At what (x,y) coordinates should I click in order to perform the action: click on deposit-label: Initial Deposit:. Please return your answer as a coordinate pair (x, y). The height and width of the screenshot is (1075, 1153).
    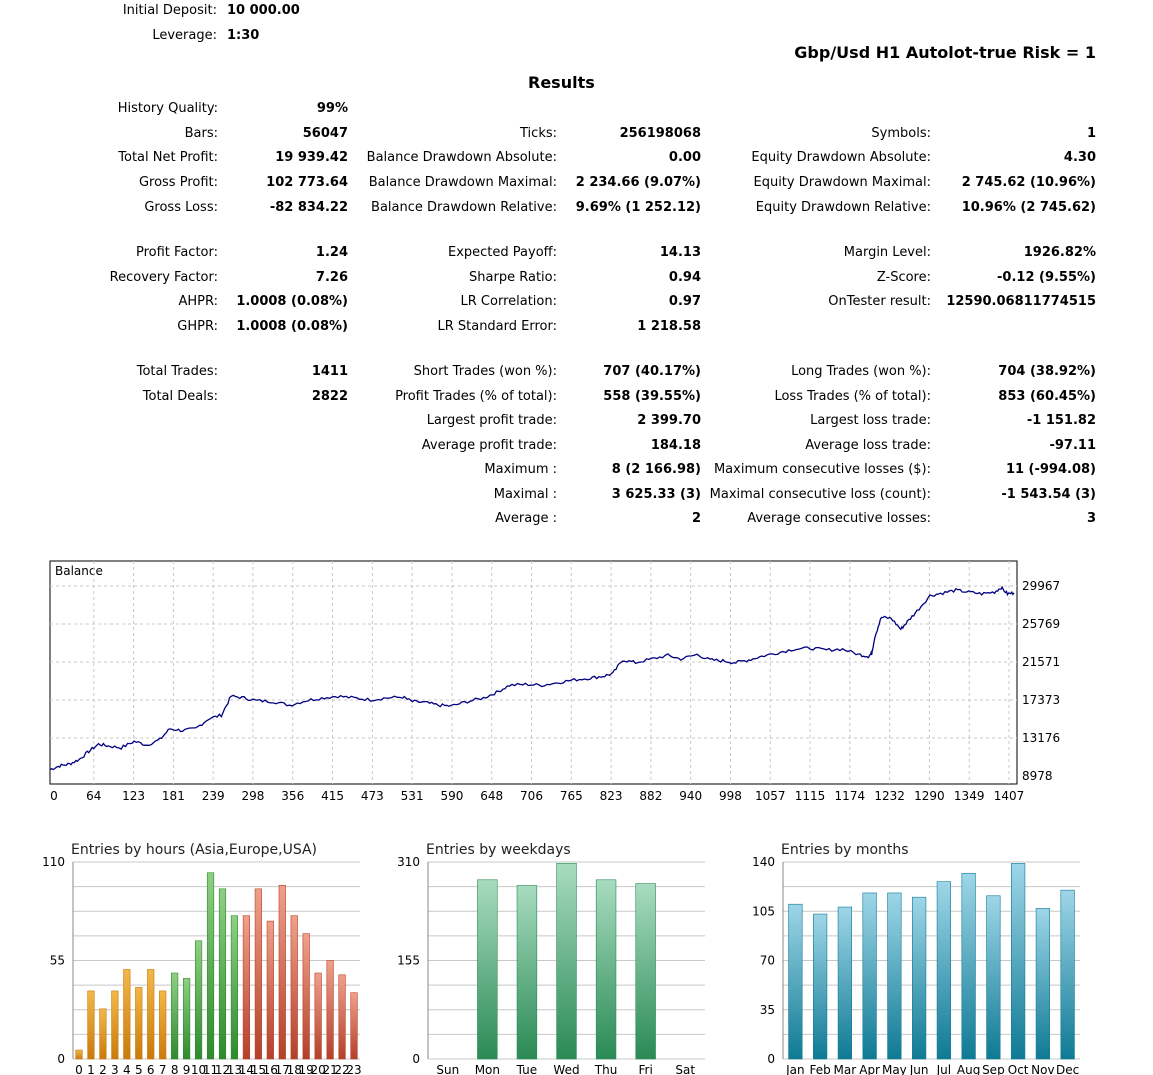
    Looking at the image, I should click on (169, 10).